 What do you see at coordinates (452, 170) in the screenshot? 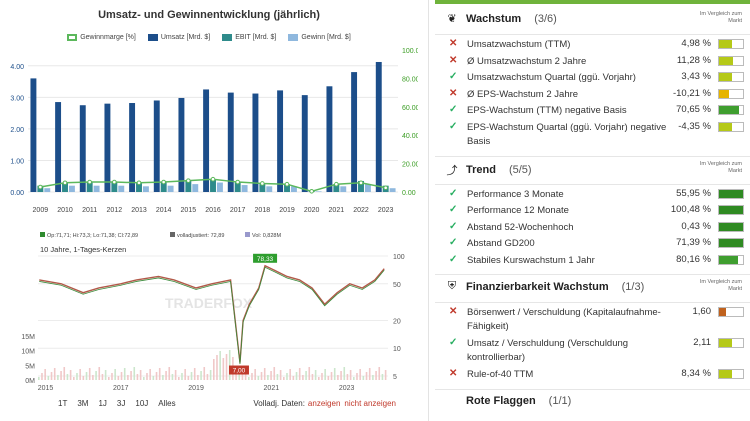
I see `trend-icon: ⤴` at bounding box center [452, 170].